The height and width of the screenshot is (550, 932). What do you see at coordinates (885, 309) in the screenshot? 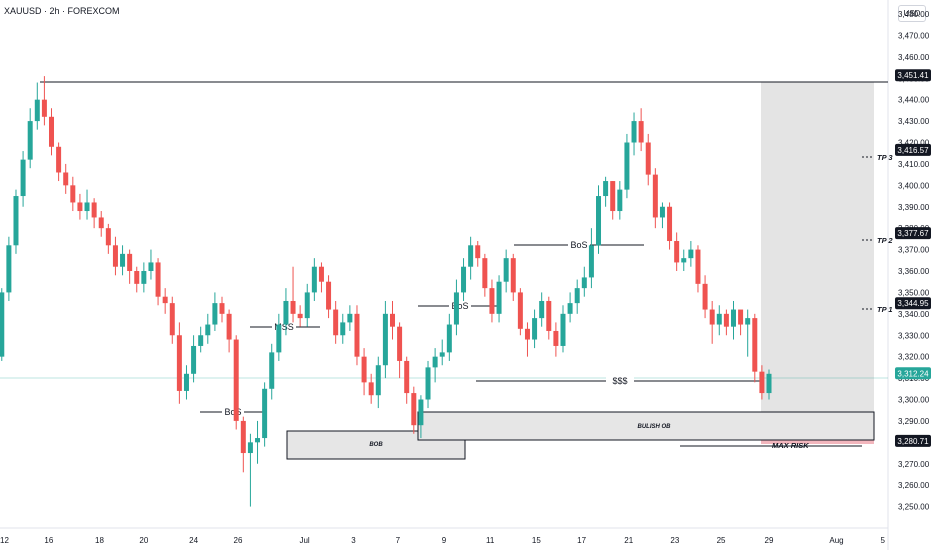
I see `tp1-label: TP 1` at bounding box center [885, 309].